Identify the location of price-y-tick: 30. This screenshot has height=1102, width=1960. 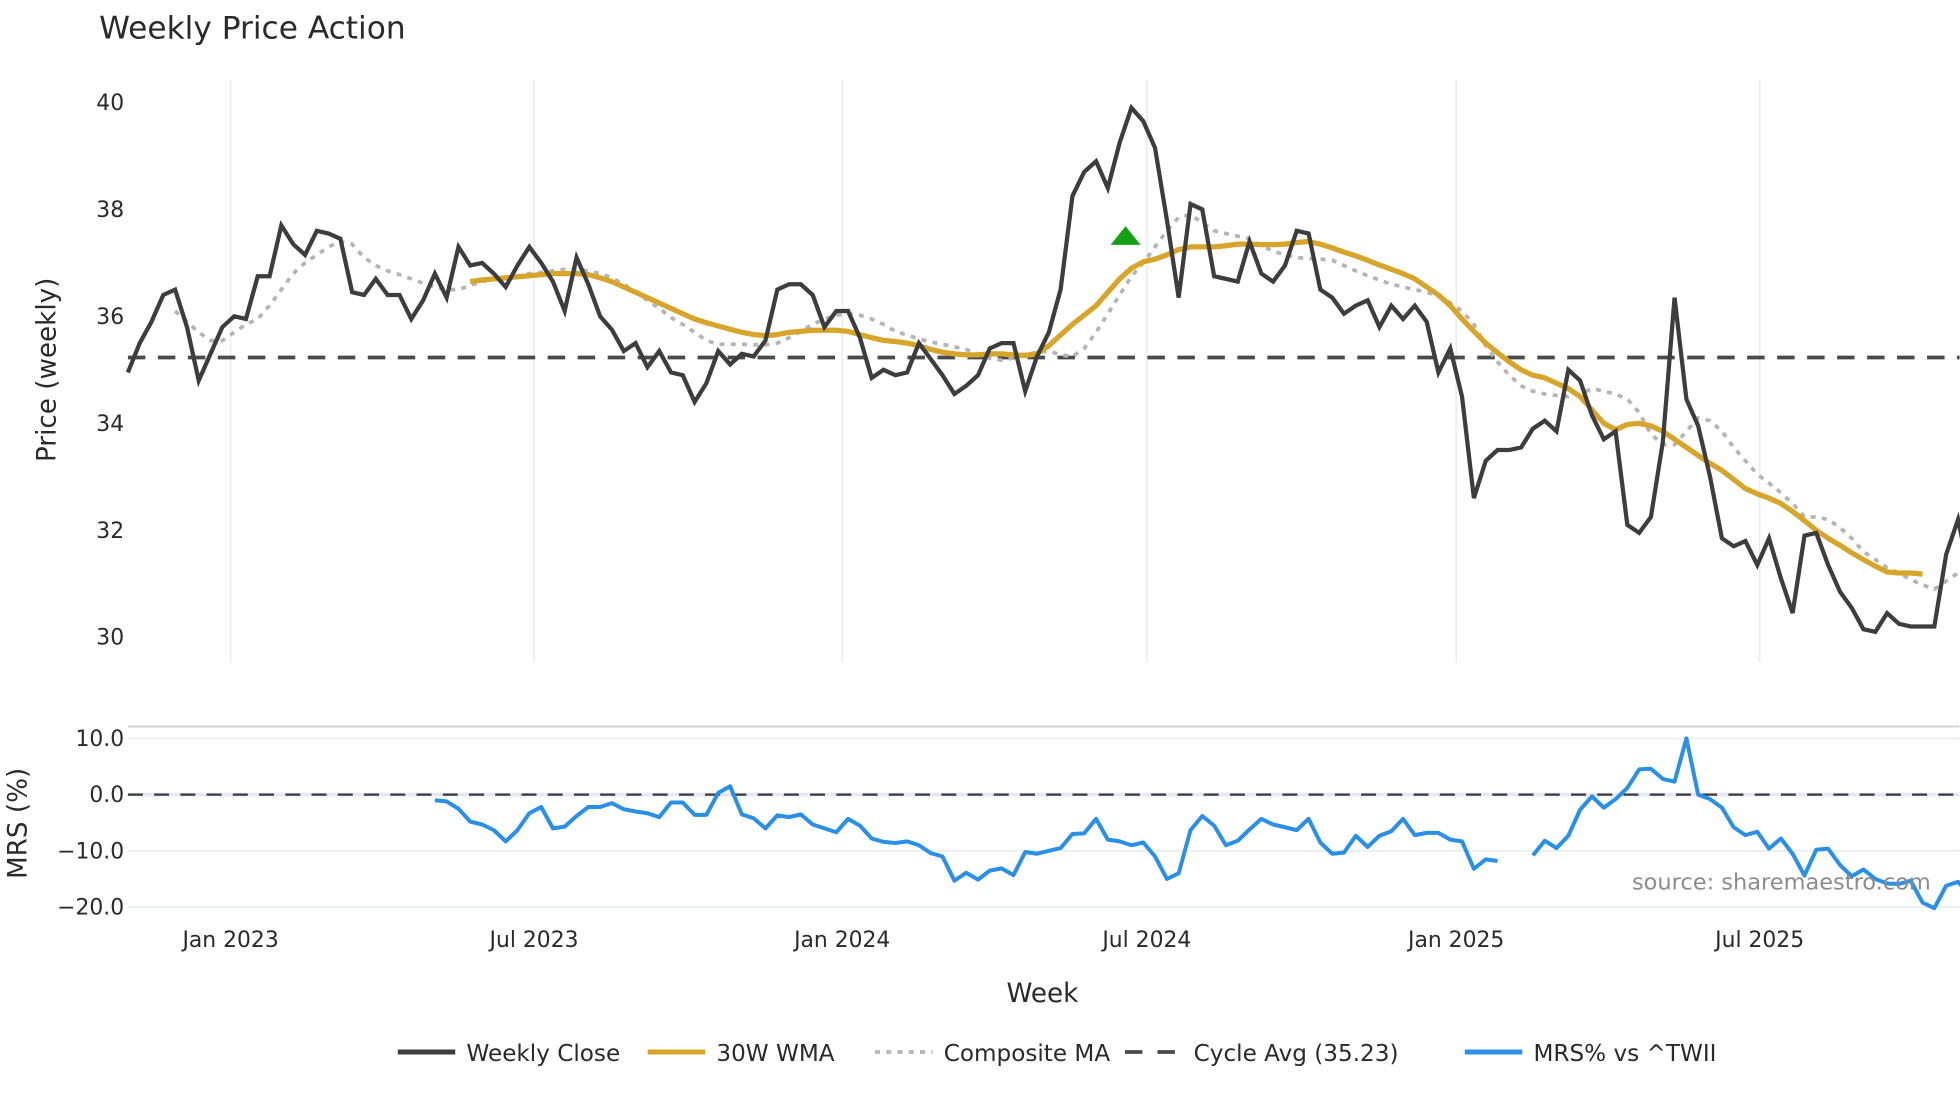
(110, 638).